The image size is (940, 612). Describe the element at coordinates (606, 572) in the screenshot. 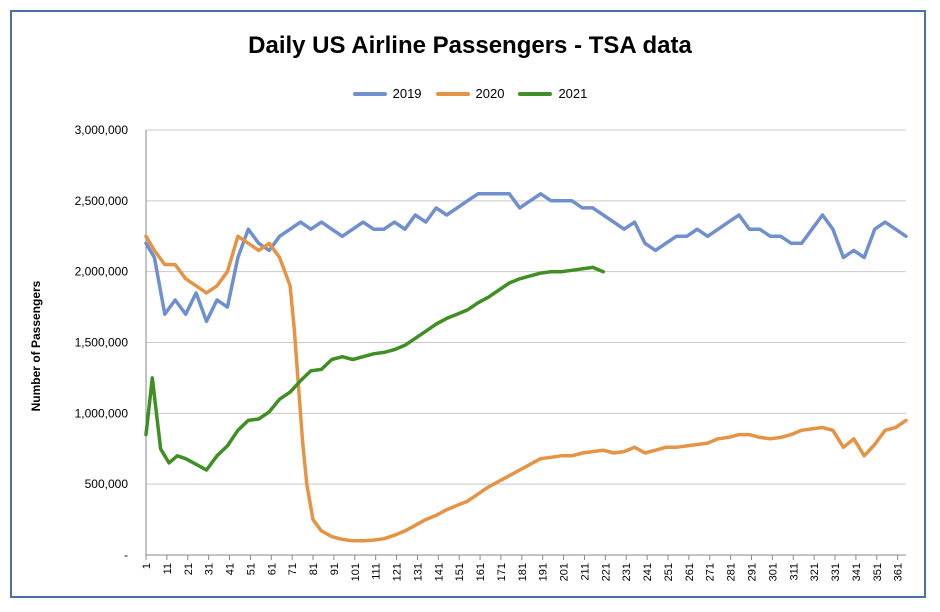

I see `x-tick-label-22: 221` at that location.